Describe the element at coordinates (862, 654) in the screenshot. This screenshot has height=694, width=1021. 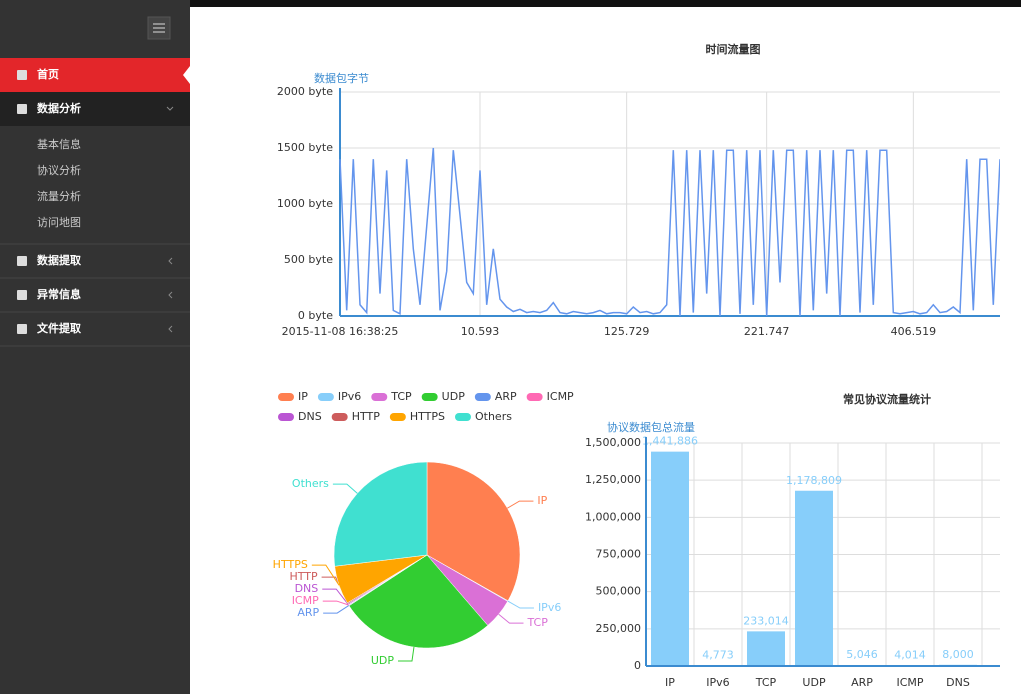
I see `bar-value-label: 5,046` at that location.